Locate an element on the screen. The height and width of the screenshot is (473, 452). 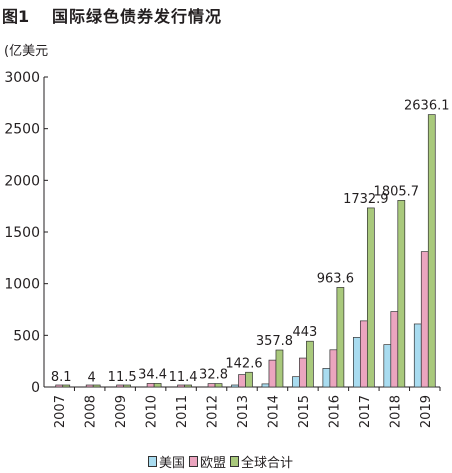
data-label: 34.4 is located at coordinates (152, 374).